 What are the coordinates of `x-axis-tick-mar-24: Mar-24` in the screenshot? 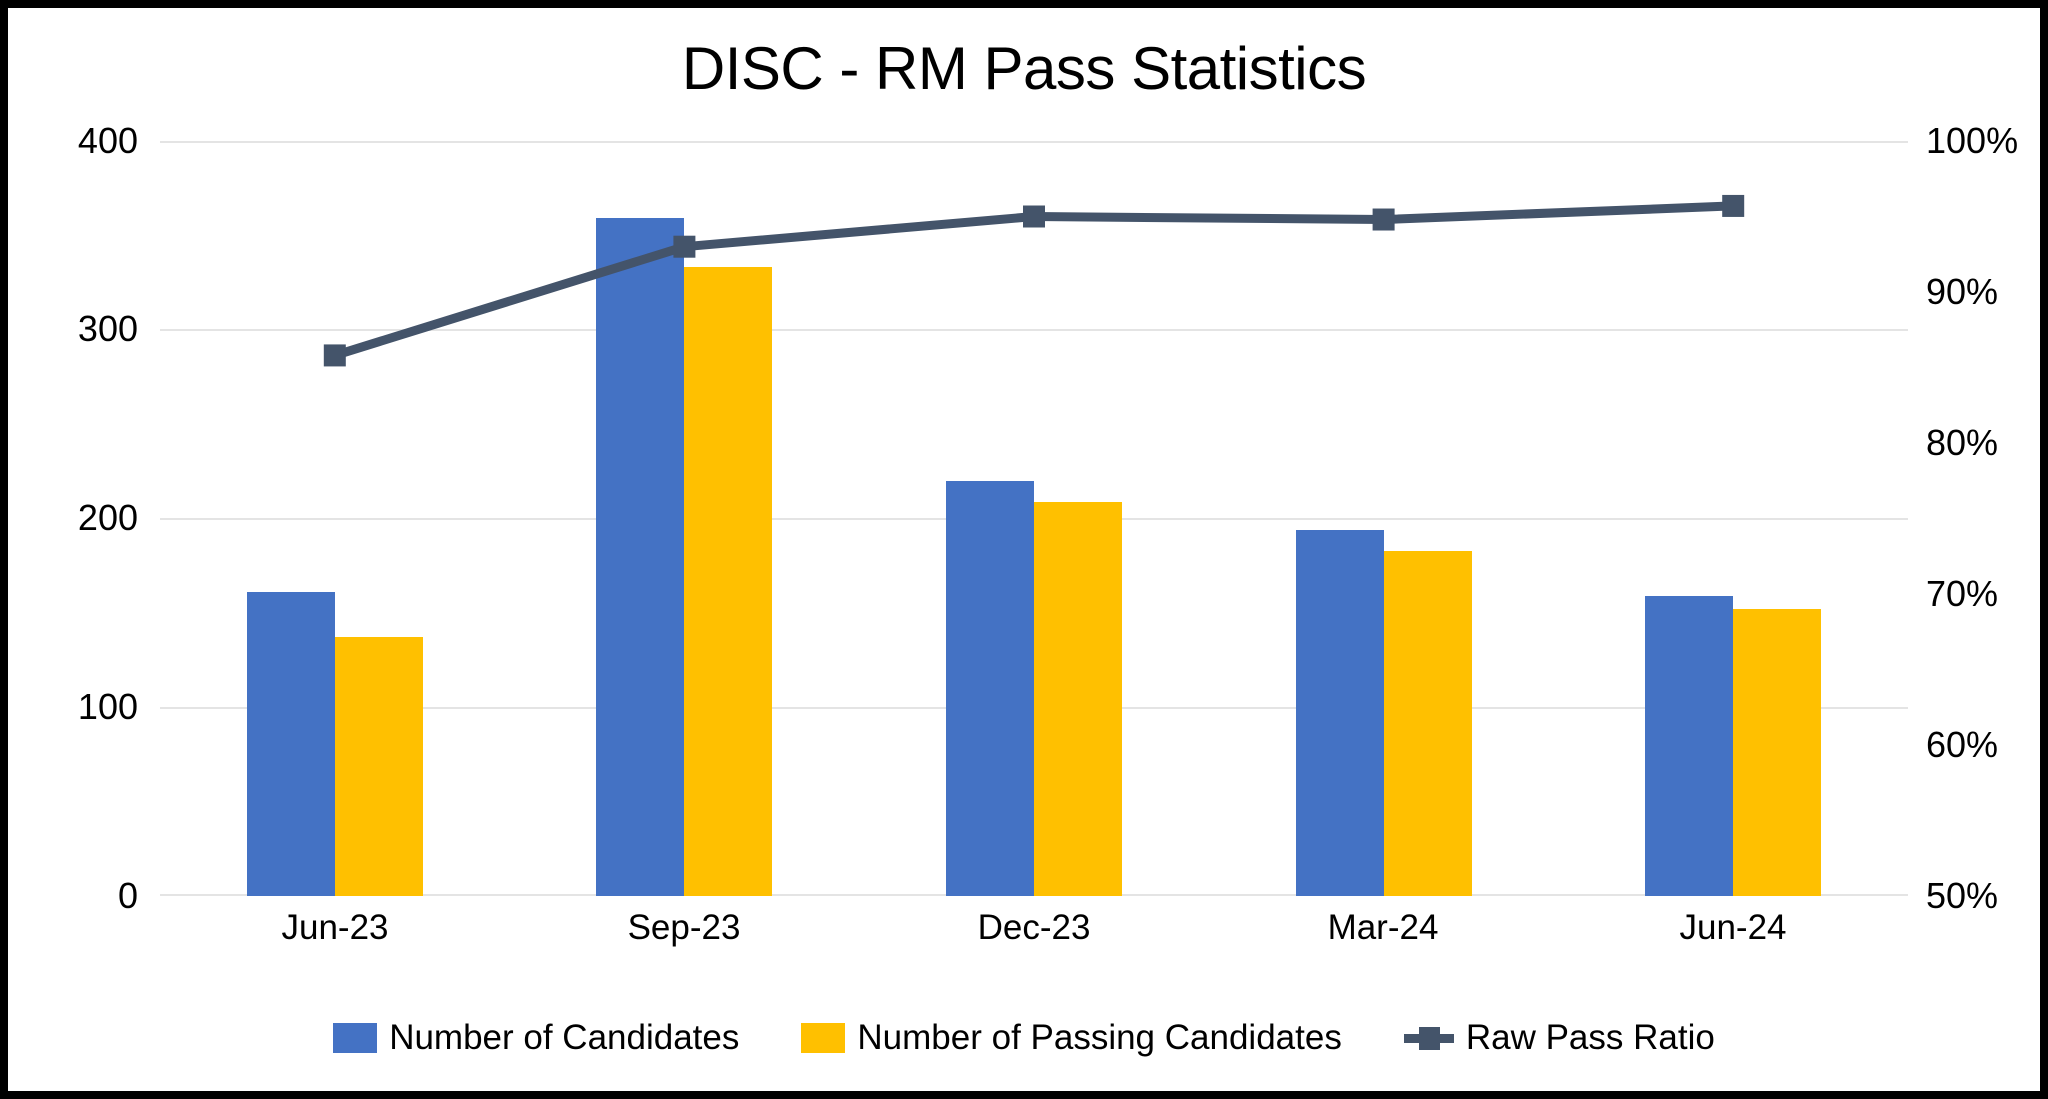 It's located at (1383, 927).